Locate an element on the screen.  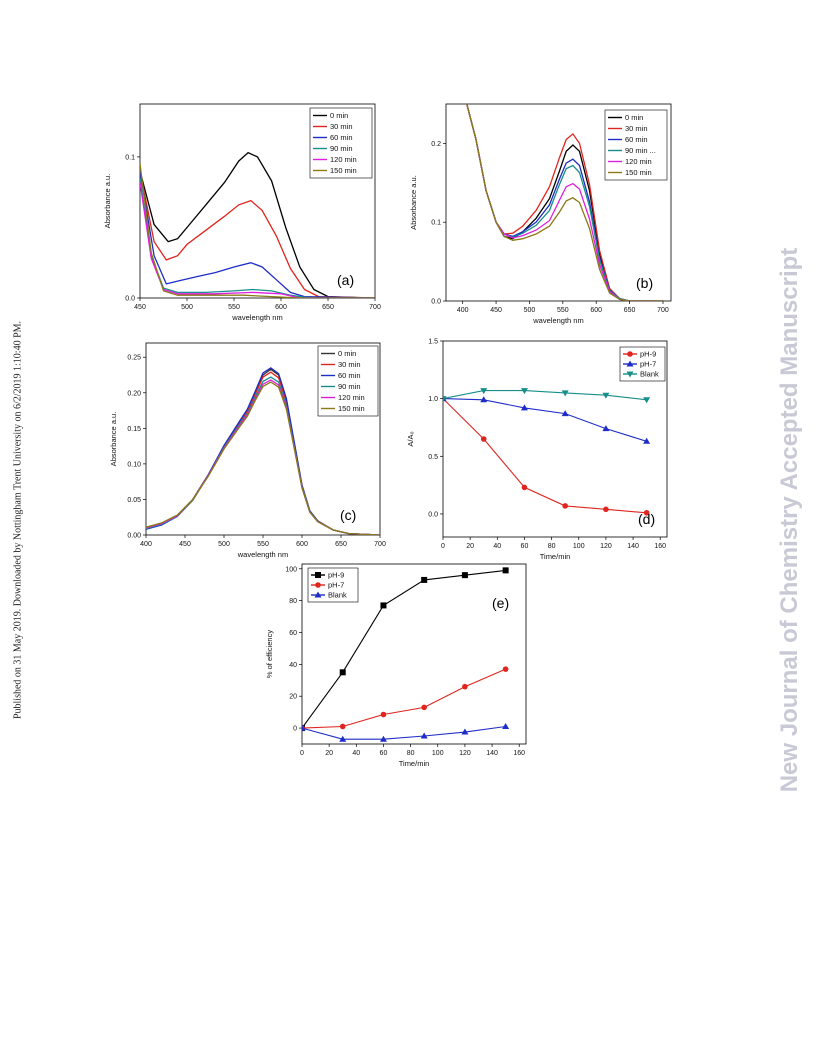
y-tick-label: 0.15 is located at coordinates (134, 429).